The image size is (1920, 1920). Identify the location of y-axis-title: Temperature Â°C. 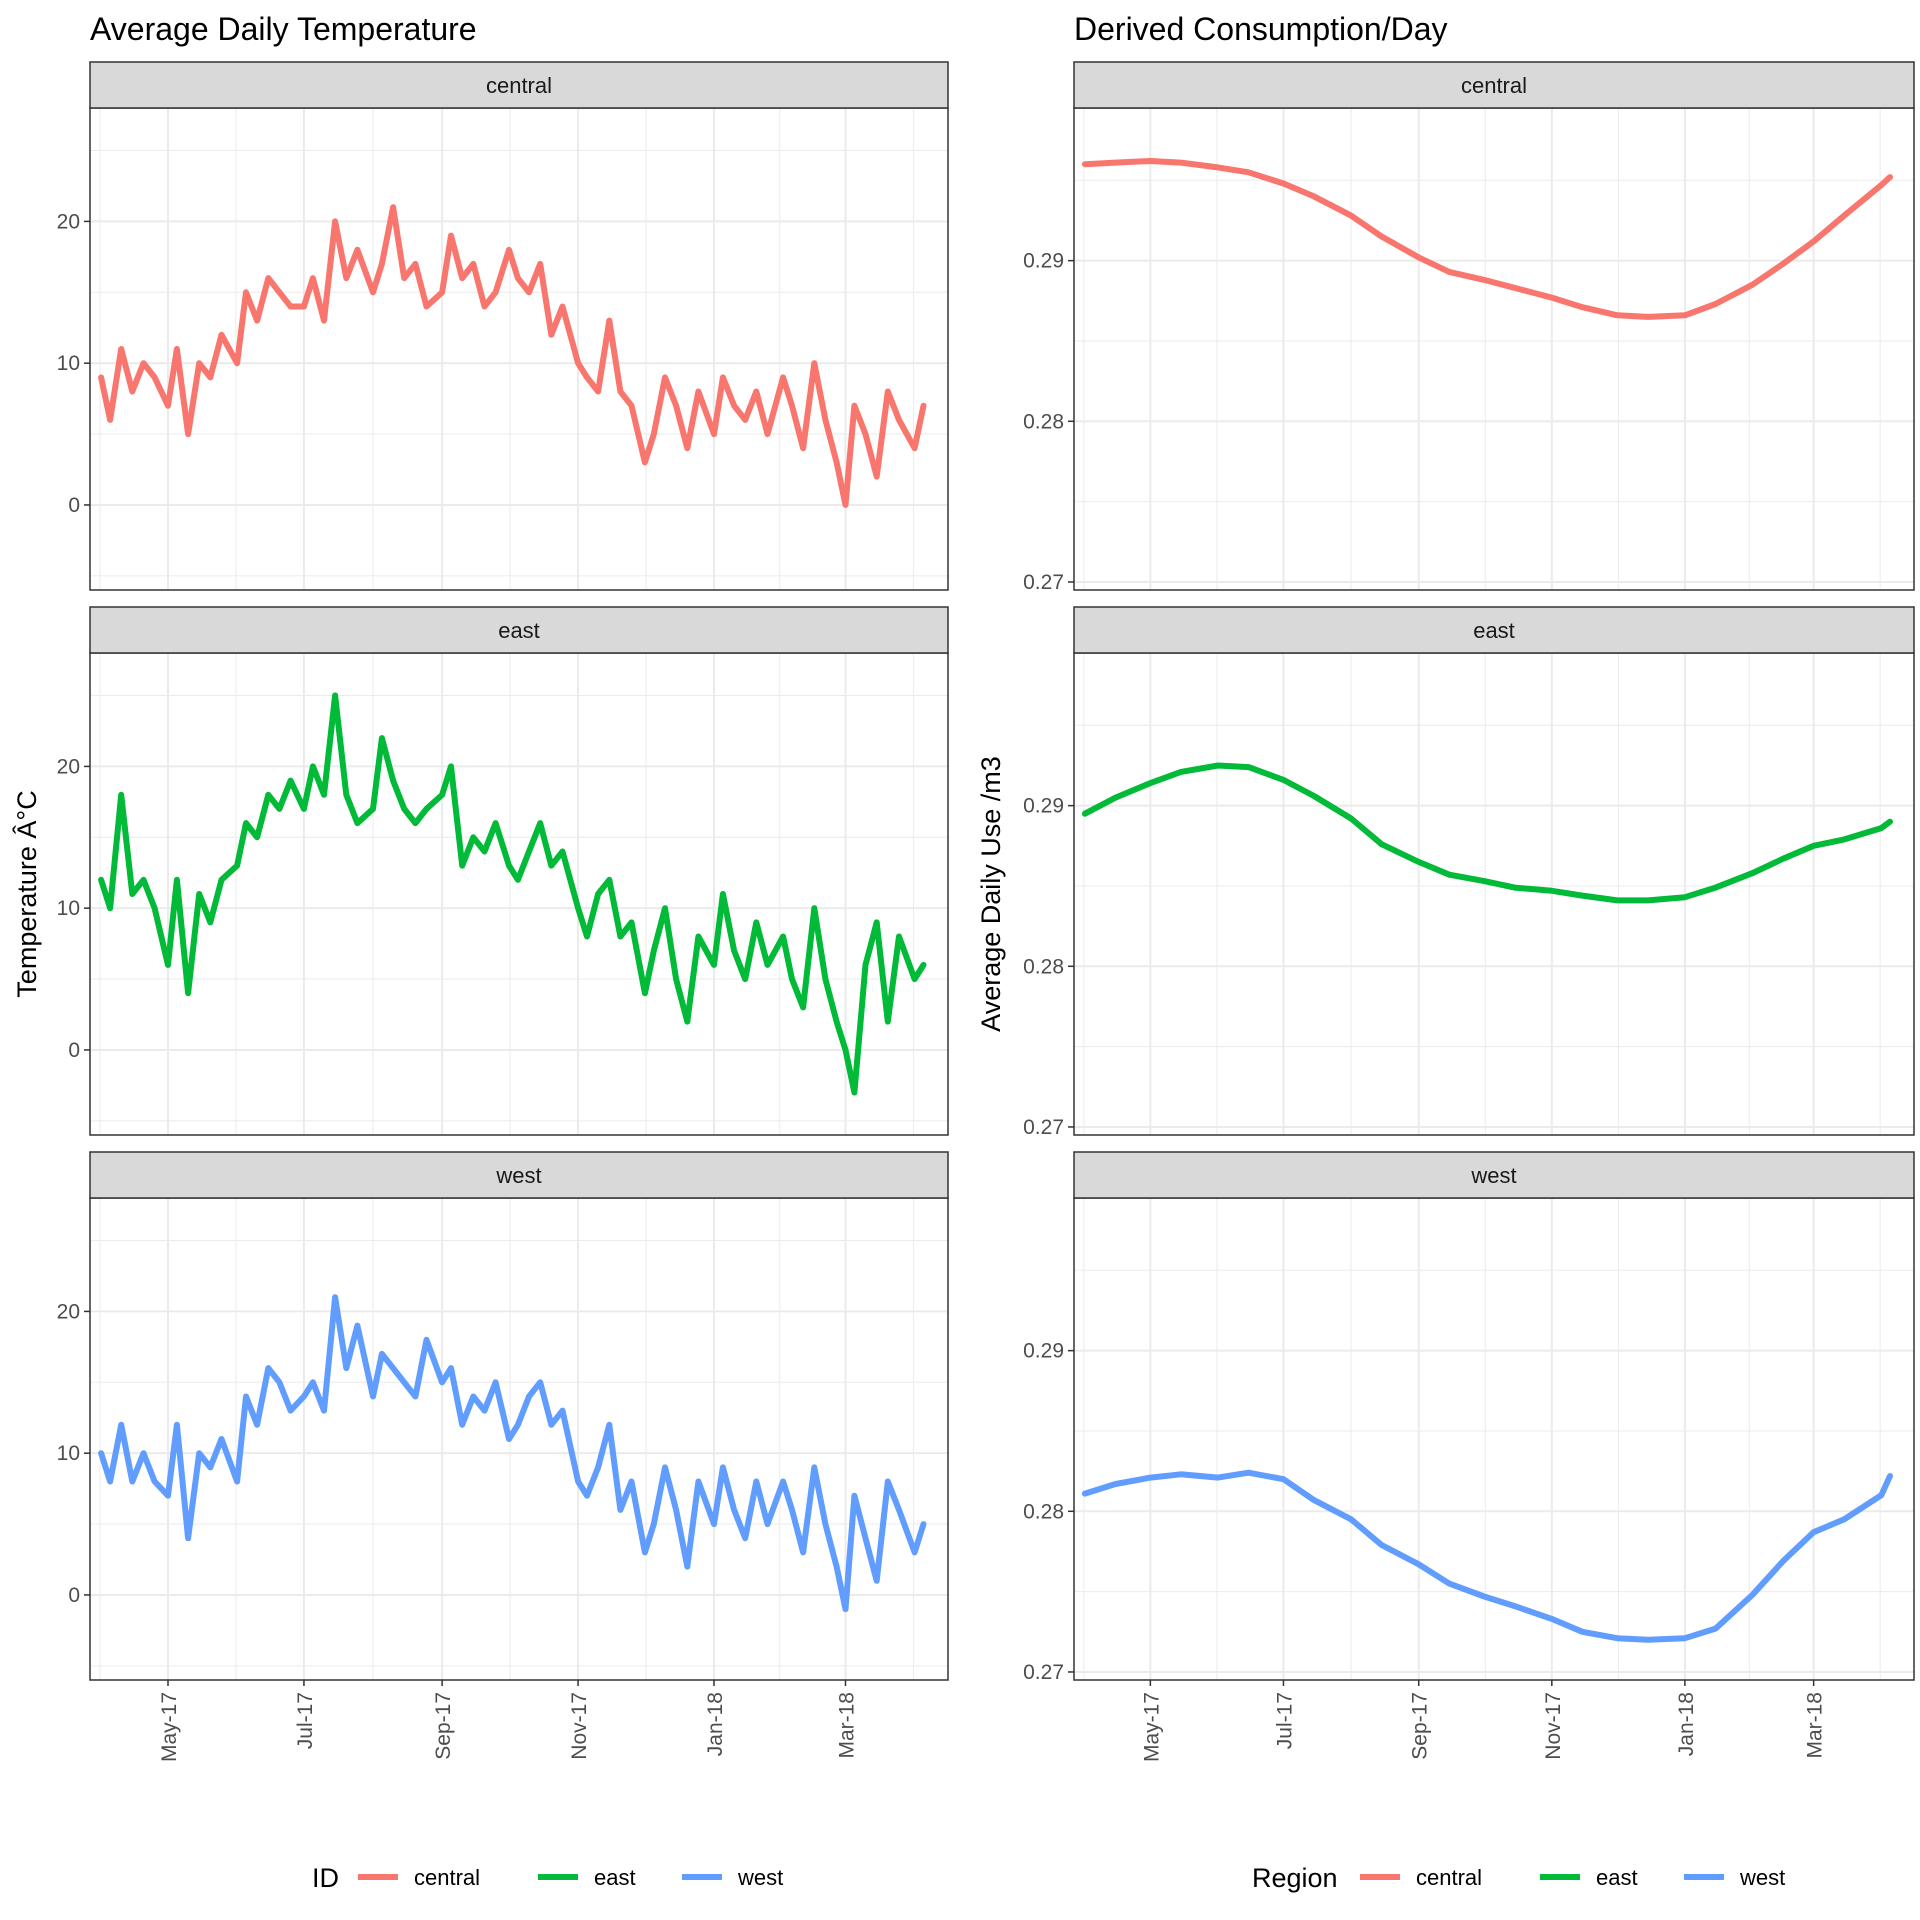
(26, 893).